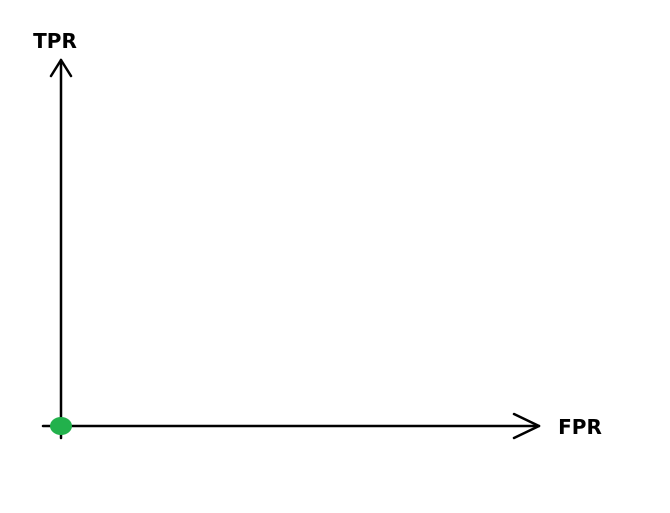  I want to click on y-axis-arrowhead, so click(61, 68).